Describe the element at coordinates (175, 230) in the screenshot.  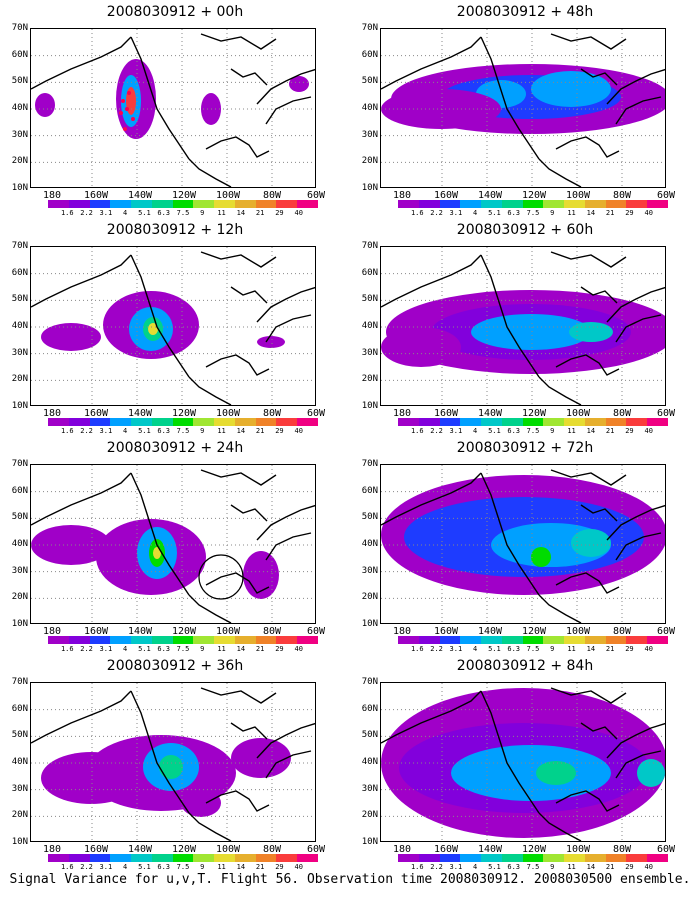
I see `panel-title: 2008030912 + 12h` at that location.